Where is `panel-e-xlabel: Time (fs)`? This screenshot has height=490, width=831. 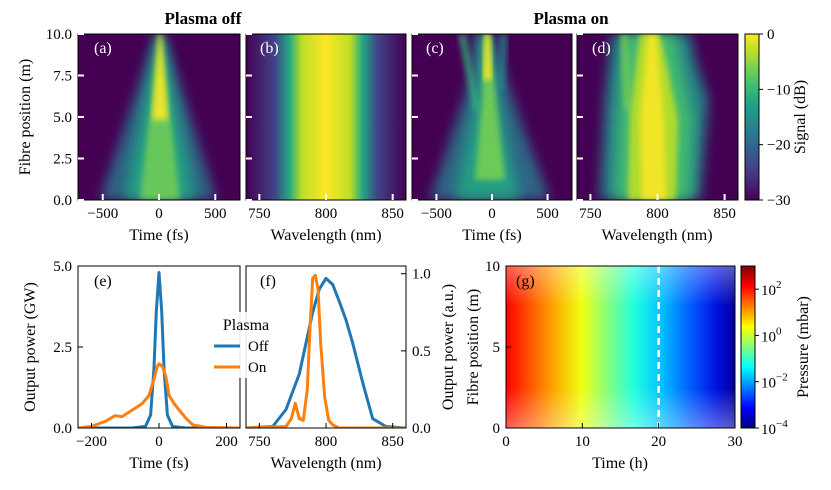 panel-e-xlabel: Time (fs) is located at coordinates (158, 463).